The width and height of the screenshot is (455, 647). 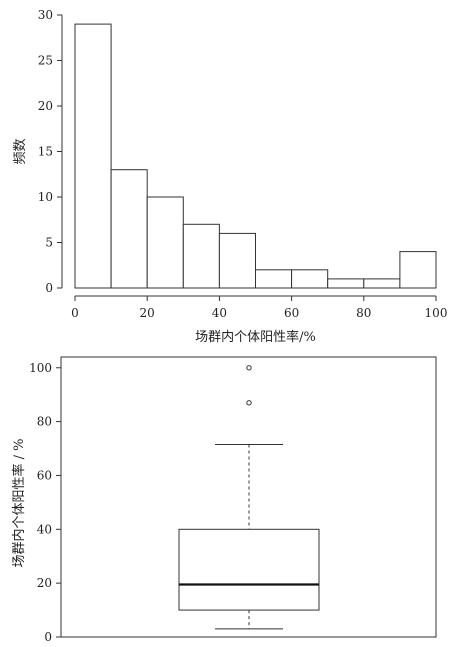 I want to click on boxplot-y-axis-title: 场群内个体阳性率 / %, so click(x=19, y=503).